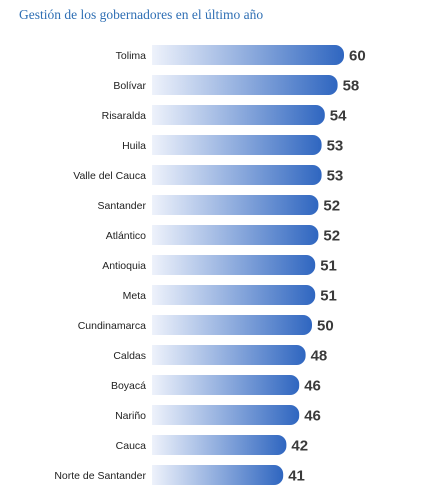  Describe the element at coordinates (134, 146) in the screenshot. I see `category-label: Huila` at that location.